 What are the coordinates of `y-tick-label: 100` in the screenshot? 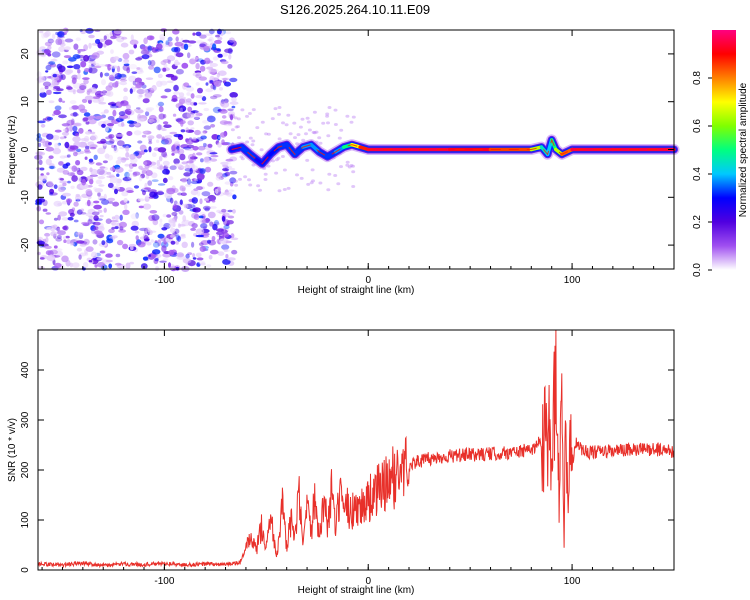 It's located at (25, 519).